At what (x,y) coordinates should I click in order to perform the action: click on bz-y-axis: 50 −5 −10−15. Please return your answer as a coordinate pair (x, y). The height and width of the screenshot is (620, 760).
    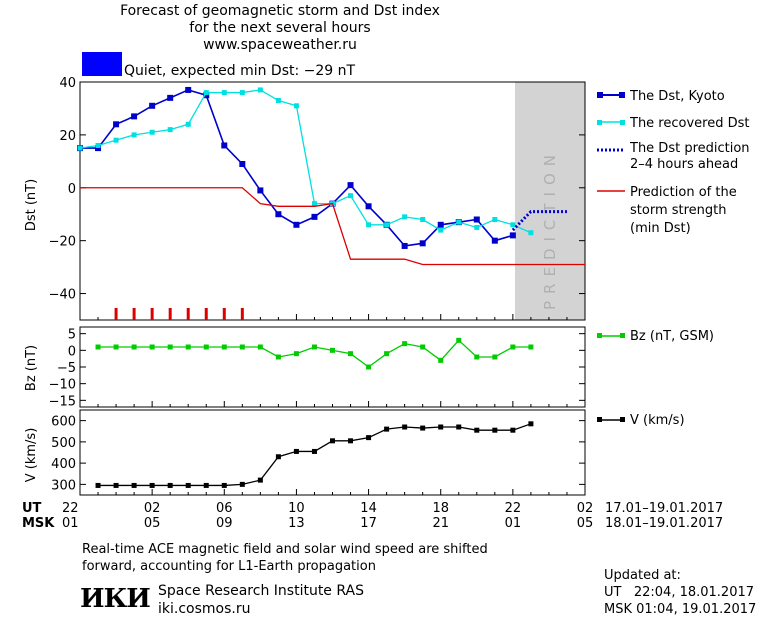
    Looking at the image, I should click on (317, 368).